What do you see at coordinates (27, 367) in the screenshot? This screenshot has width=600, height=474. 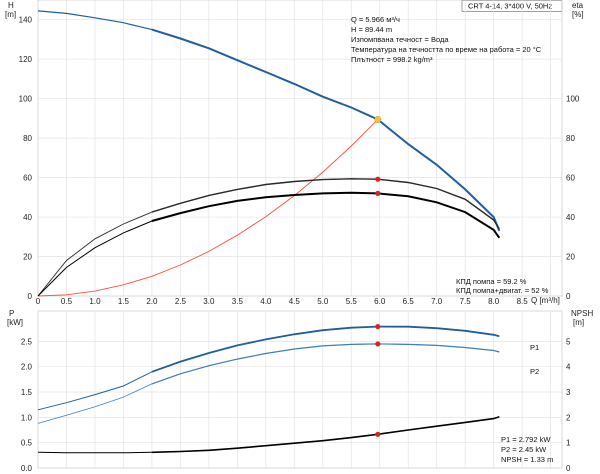 I see `left-tick-label: 2.0` at bounding box center [27, 367].